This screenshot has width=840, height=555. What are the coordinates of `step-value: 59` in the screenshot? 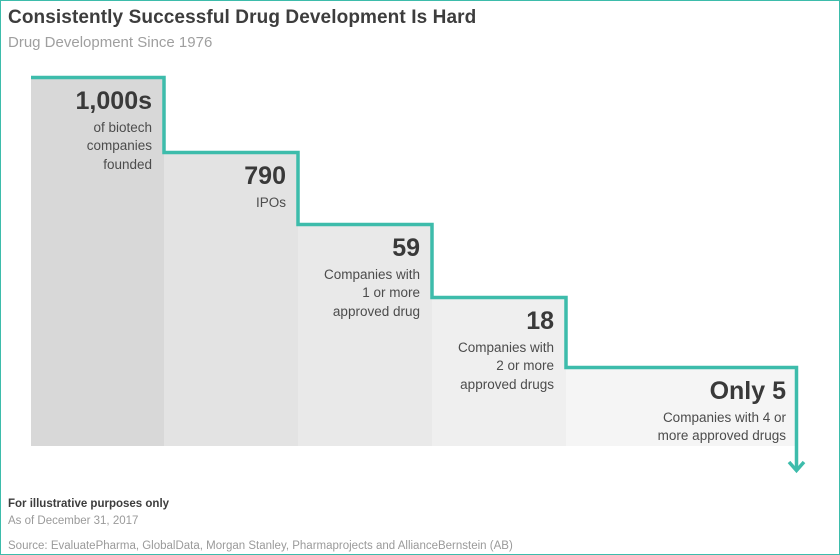 It's located at (406, 248).